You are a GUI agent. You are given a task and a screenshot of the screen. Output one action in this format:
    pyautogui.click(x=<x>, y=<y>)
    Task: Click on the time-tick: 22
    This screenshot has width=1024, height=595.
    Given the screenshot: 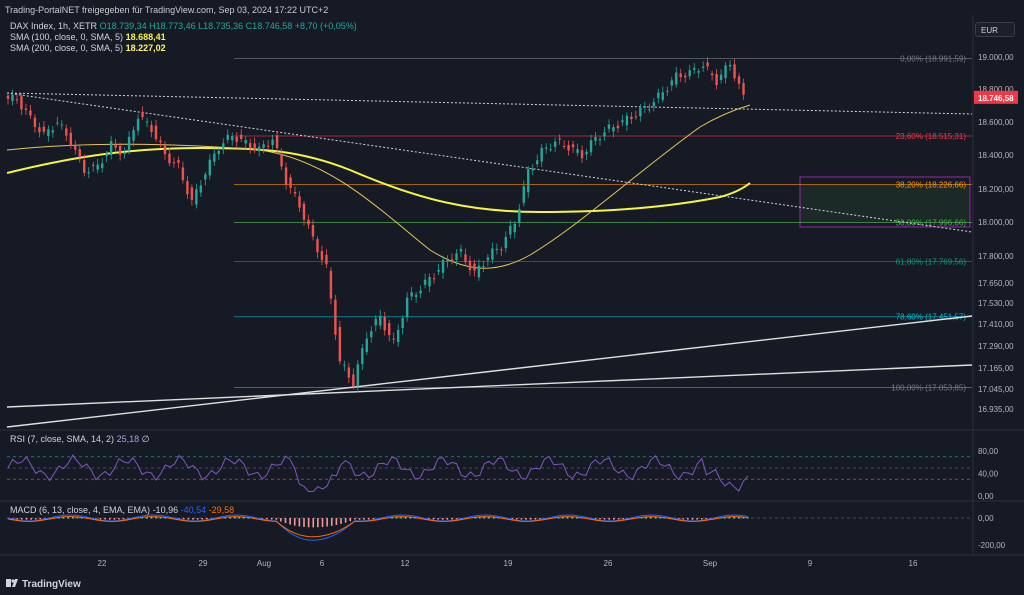 What is the action you would take?
    pyautogui.click(x=102, y=563)
    